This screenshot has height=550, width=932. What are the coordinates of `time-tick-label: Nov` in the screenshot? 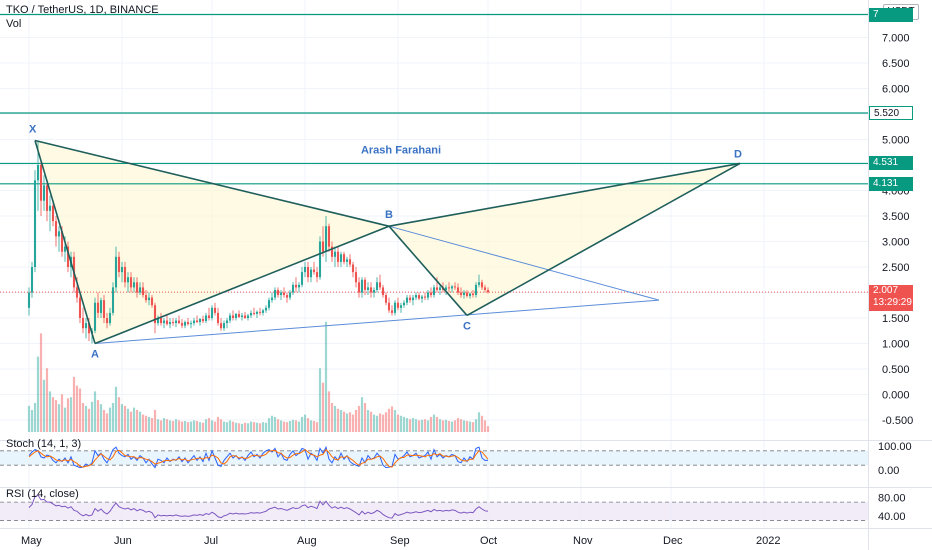 It's located at (583, 541).